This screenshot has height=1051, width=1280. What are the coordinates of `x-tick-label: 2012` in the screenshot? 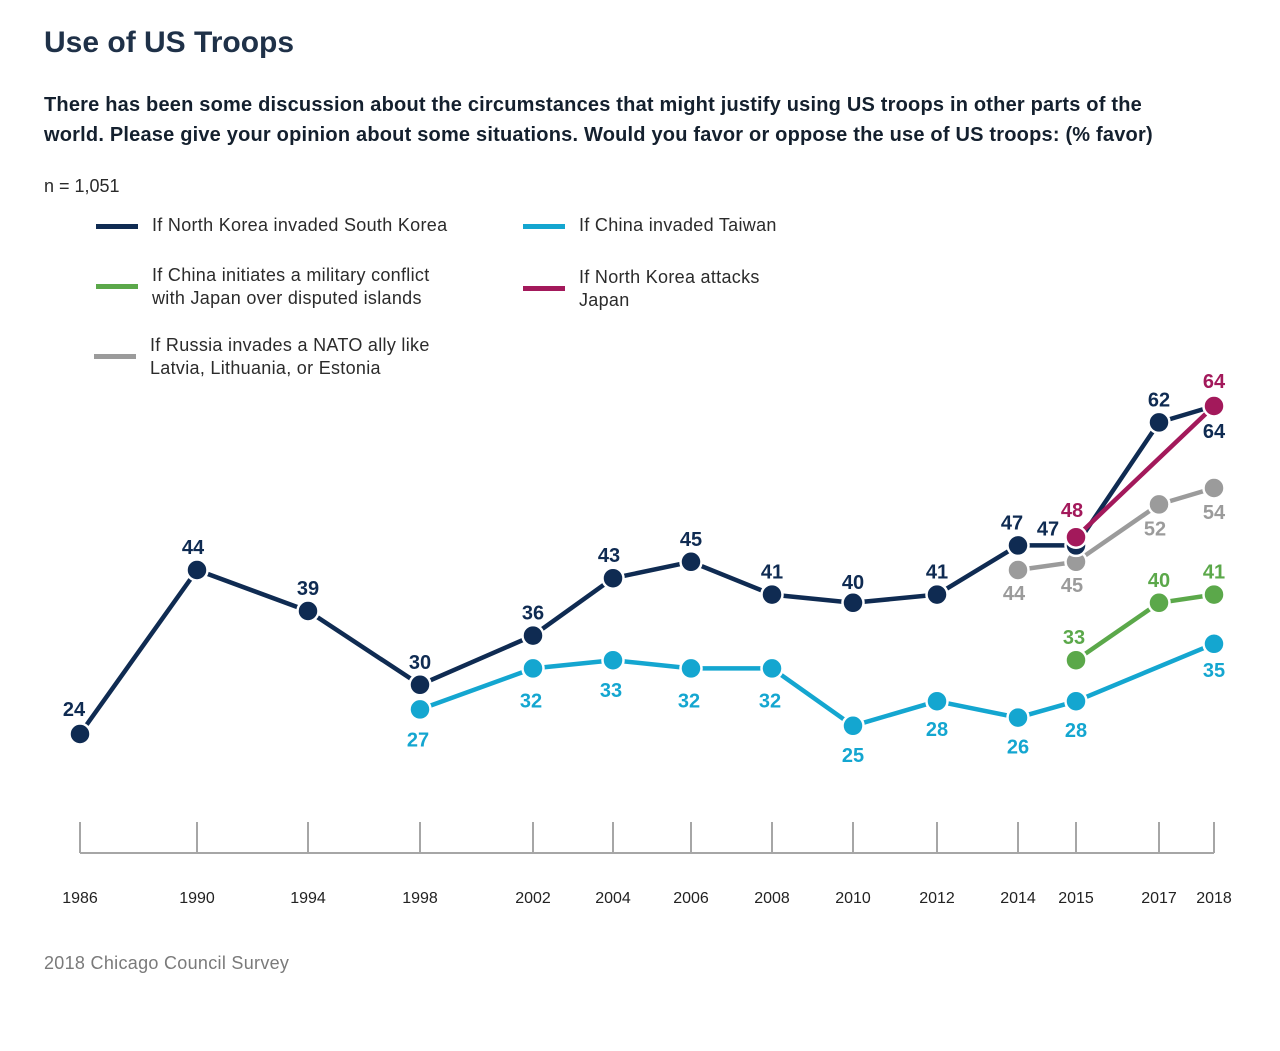 It's located at (937, 898).